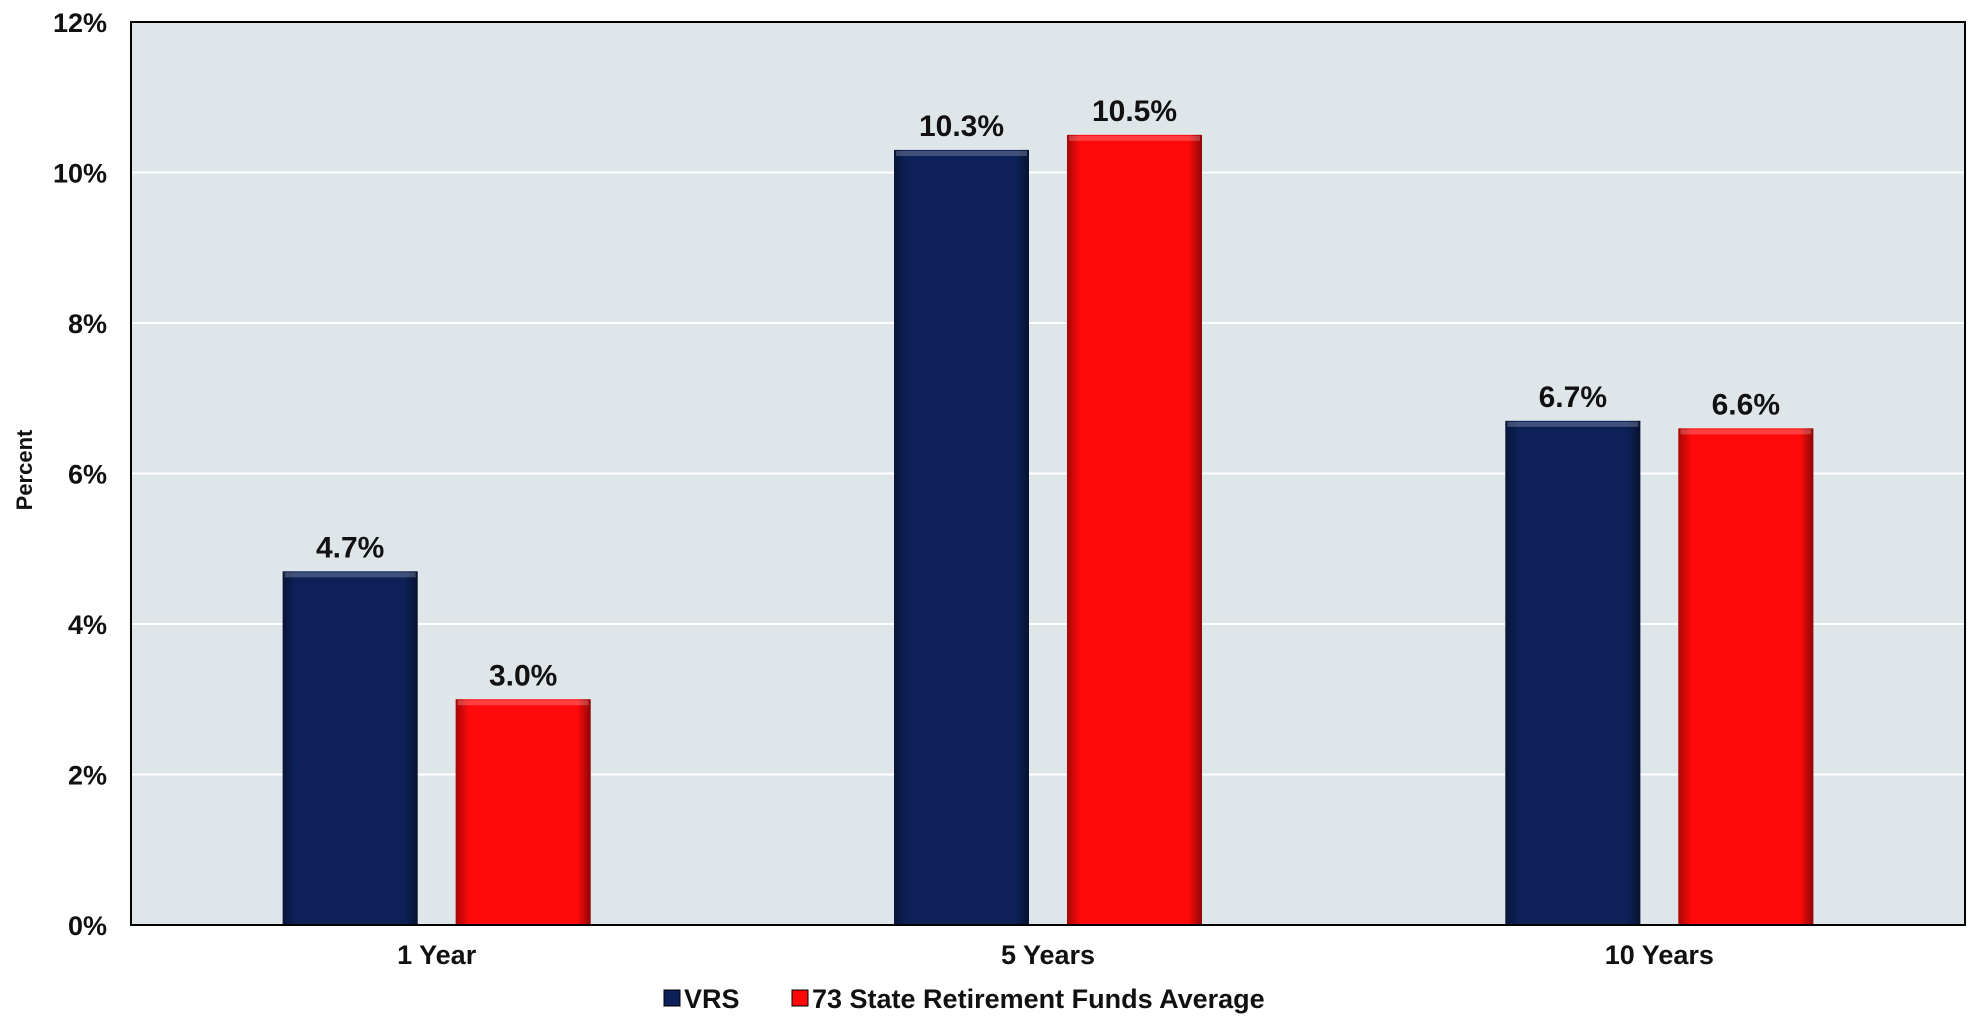 The image size is (1969, 1030). Describe the element at coordinates (437, 955) in the screenshot. I see `x-tick-label: 1 Year` at that location.